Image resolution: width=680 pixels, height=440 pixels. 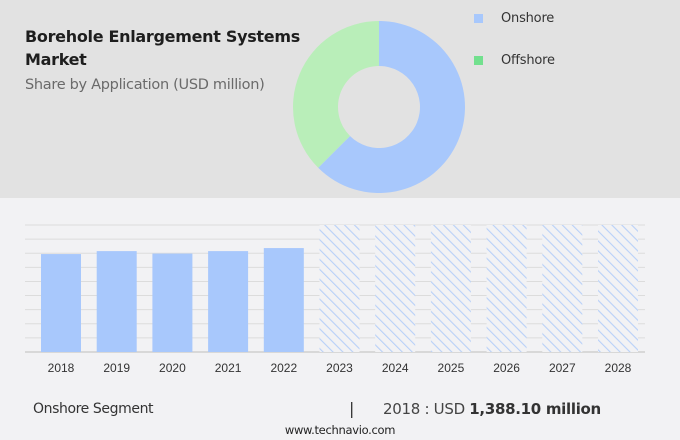 I want to click on forecast-bar-2026, so click(x=506, y=288).